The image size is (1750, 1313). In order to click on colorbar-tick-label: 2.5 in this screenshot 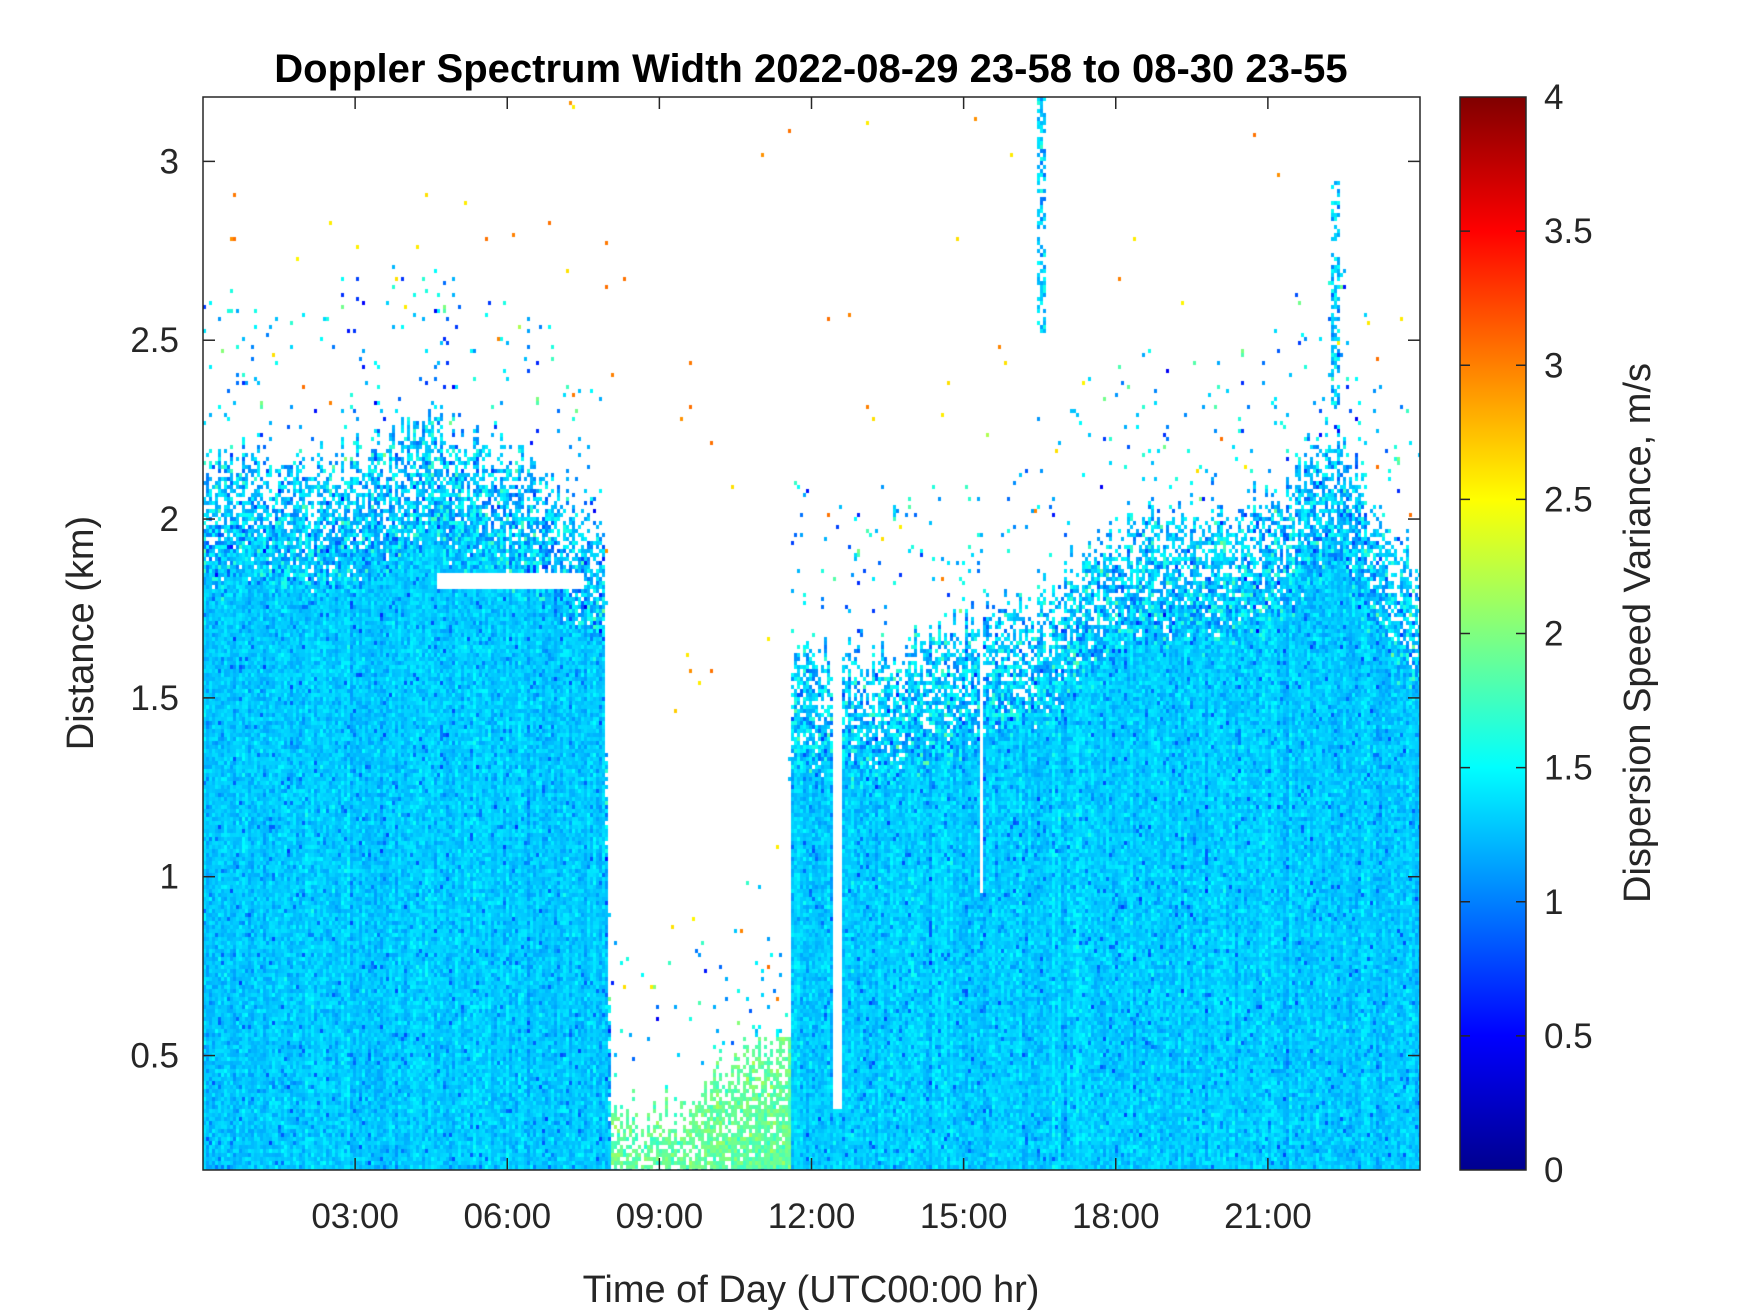, I will do `click(1568, 499)`.